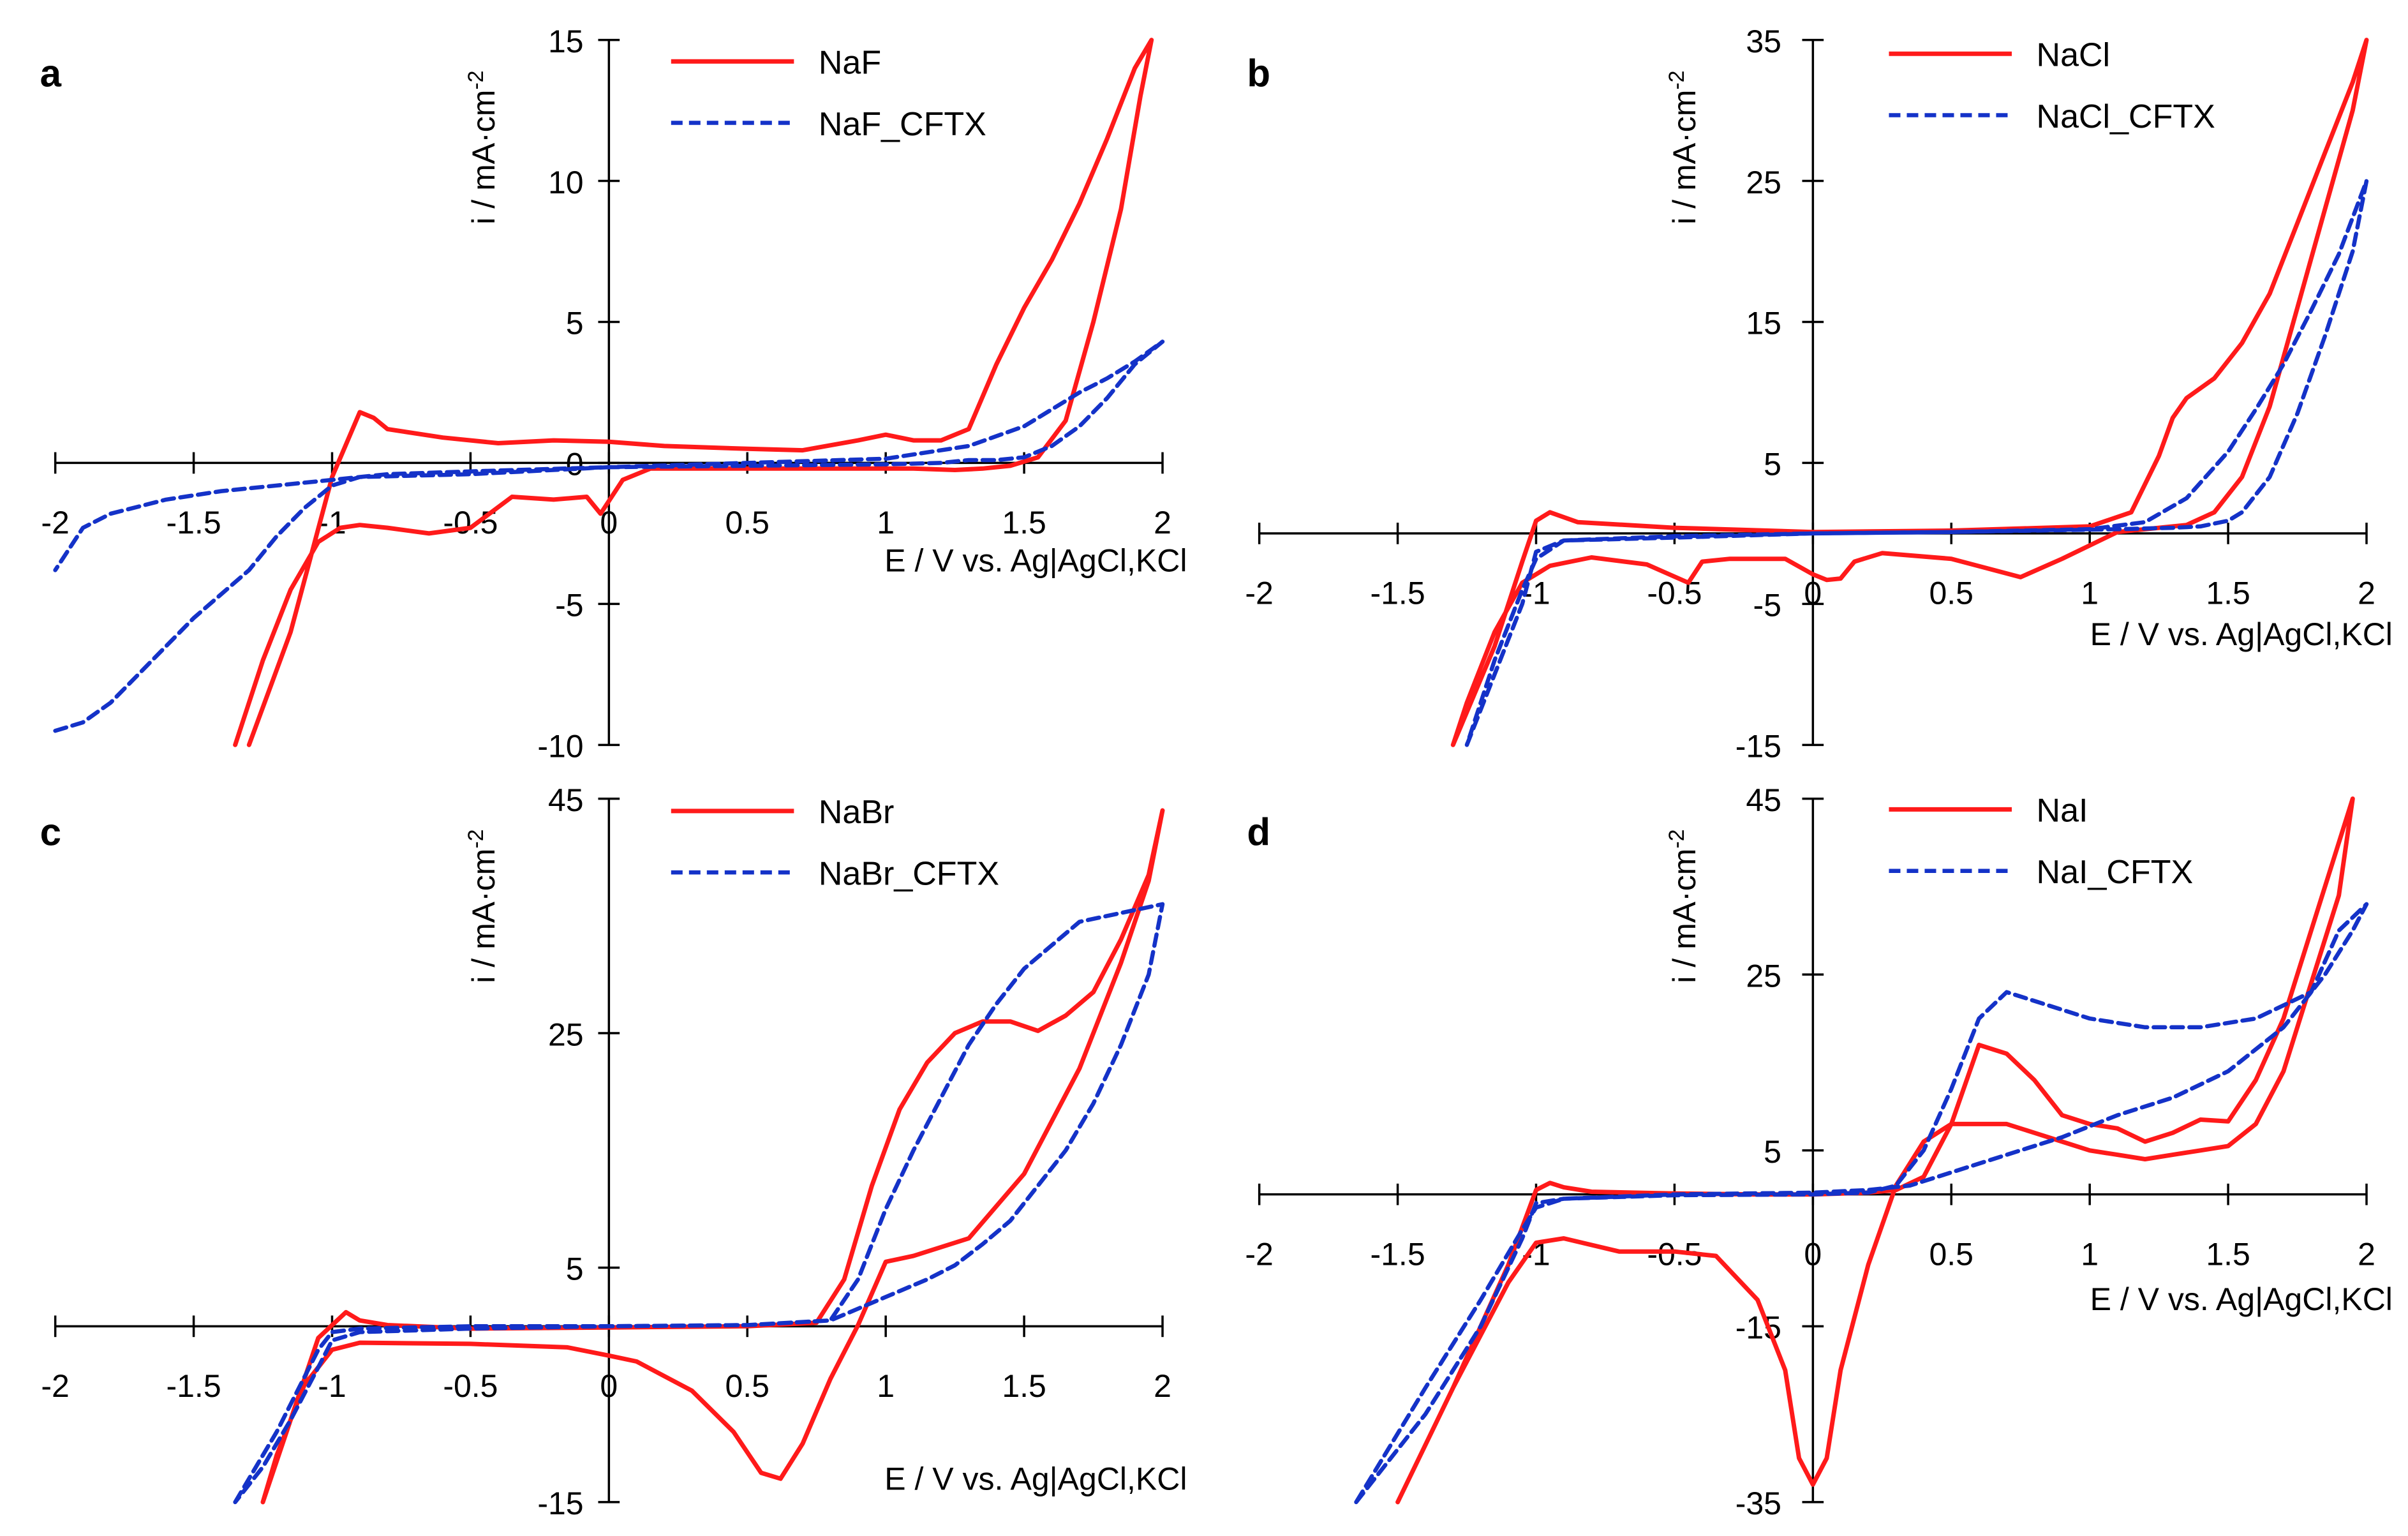 Image resolution: width=2408 pixels, height=1536 pixels. What do you see at coordinates (50, 832) in the screenshot?
I see `panel-label: c` at bounding box center [50, 832].